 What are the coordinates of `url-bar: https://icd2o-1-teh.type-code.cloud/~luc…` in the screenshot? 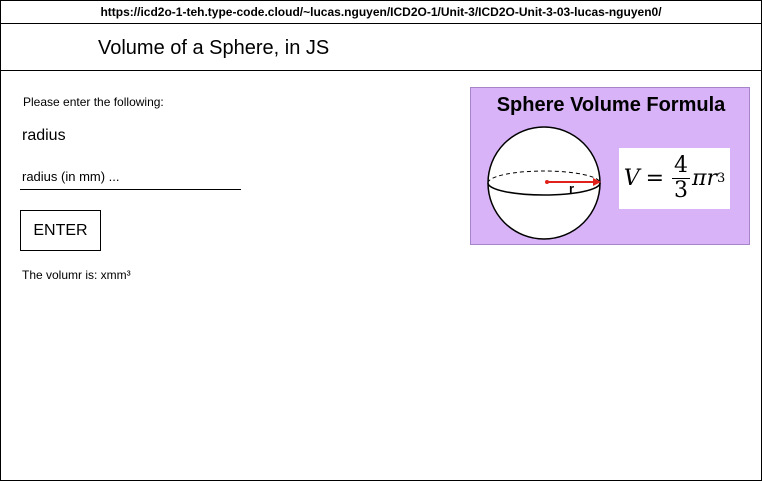 It's located at (381, 12).